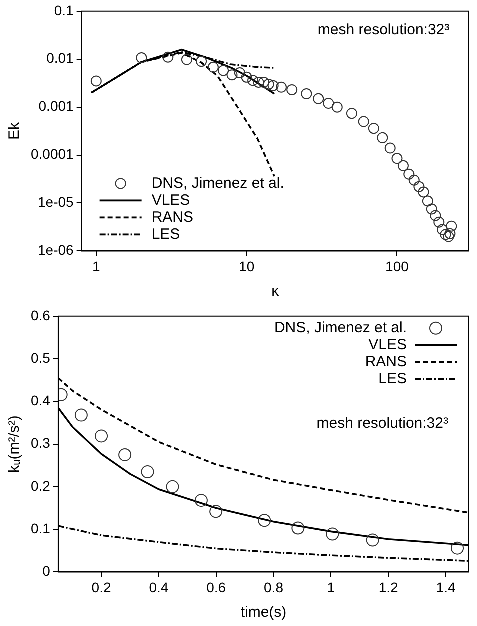 This screenshot has width=477, height=626. Describe the element at coordinates (46, 571) in the screenshot. I see `y-tick-label: 0` at that location.